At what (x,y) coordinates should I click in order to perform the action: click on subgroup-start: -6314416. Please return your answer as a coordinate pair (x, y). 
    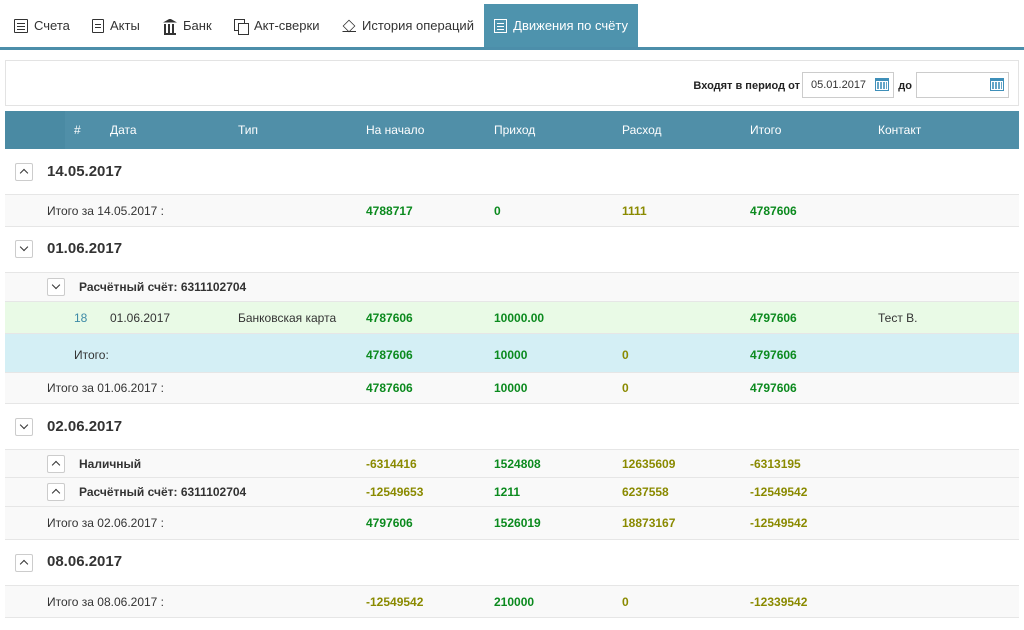
    Looking at the image, I should click on (391, 464).